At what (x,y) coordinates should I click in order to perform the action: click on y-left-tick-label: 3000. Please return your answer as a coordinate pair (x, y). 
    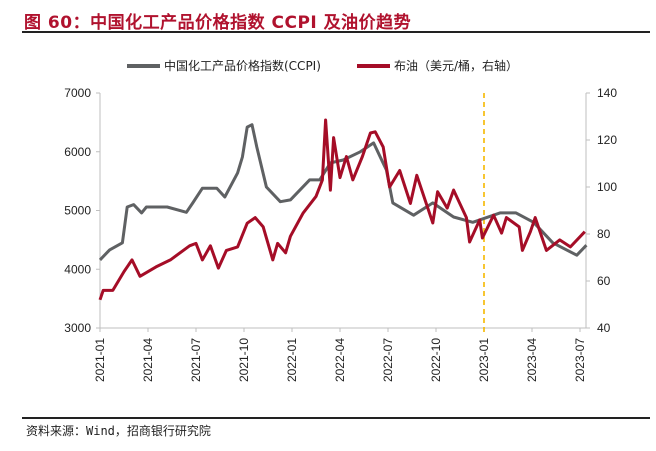
    Looking at the image, I should click on (77, 328).